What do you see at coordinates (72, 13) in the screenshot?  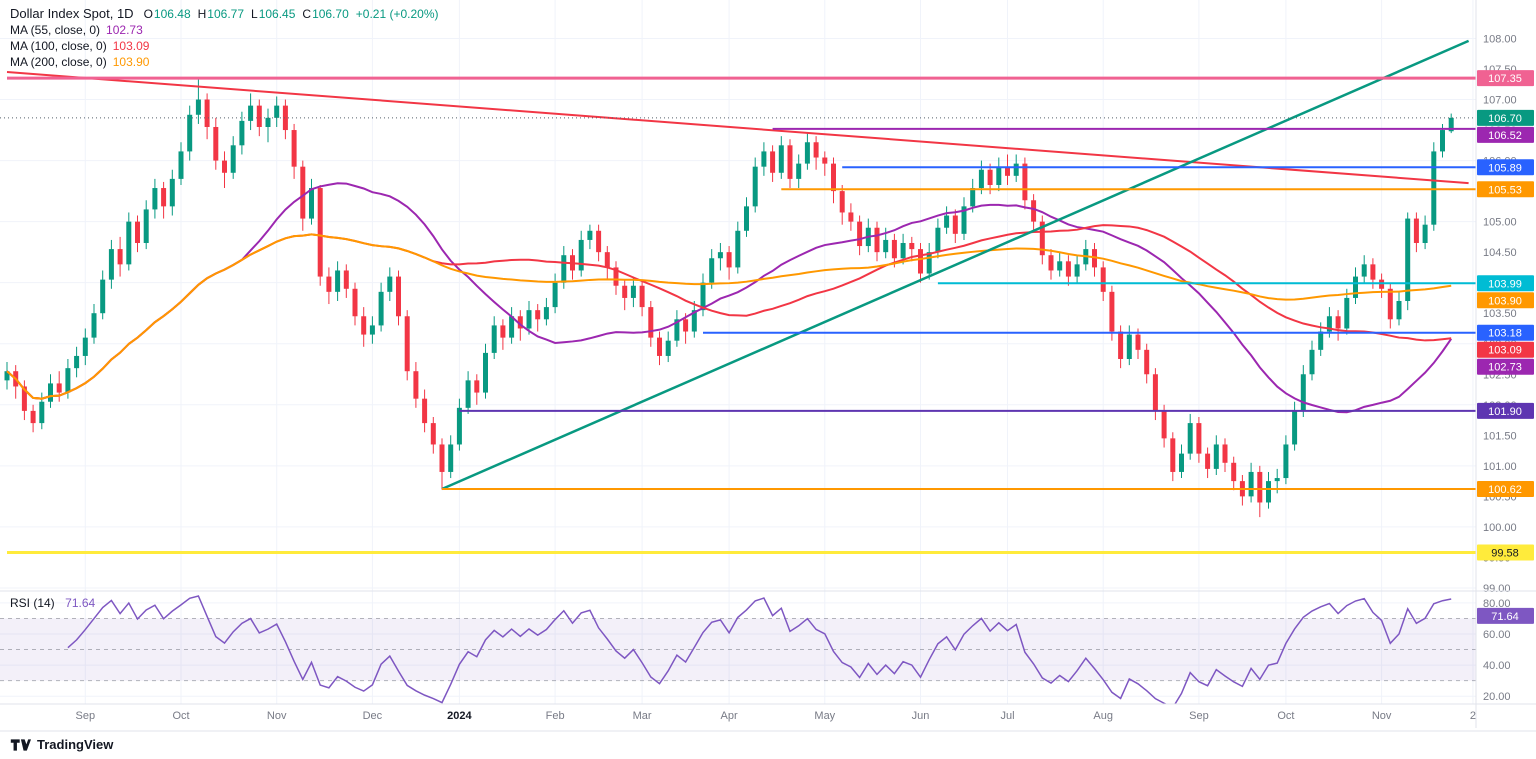 I see `symbol-title: Dollar Index Spot, 1D` at bounding box center [72, 13].